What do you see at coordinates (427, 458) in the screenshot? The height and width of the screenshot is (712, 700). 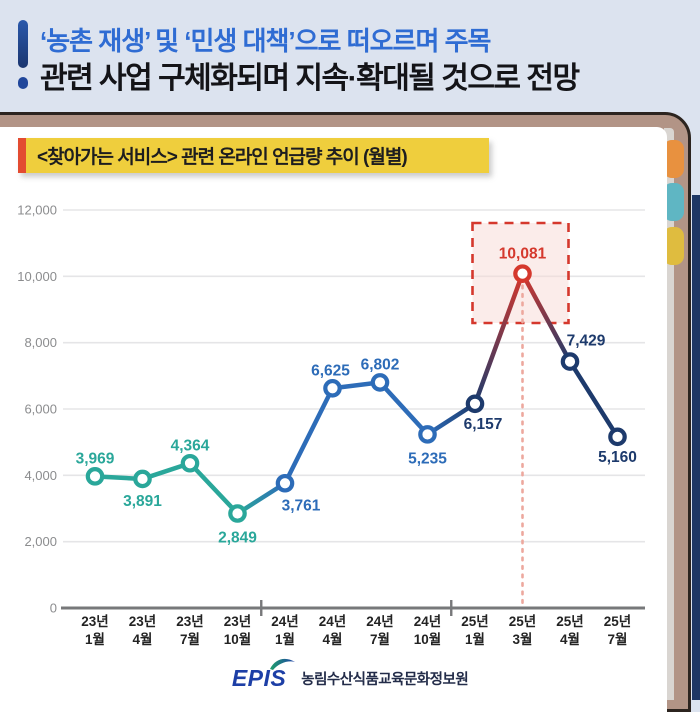 I see `svg-text: 5,235` at bounding box center [427, 458].